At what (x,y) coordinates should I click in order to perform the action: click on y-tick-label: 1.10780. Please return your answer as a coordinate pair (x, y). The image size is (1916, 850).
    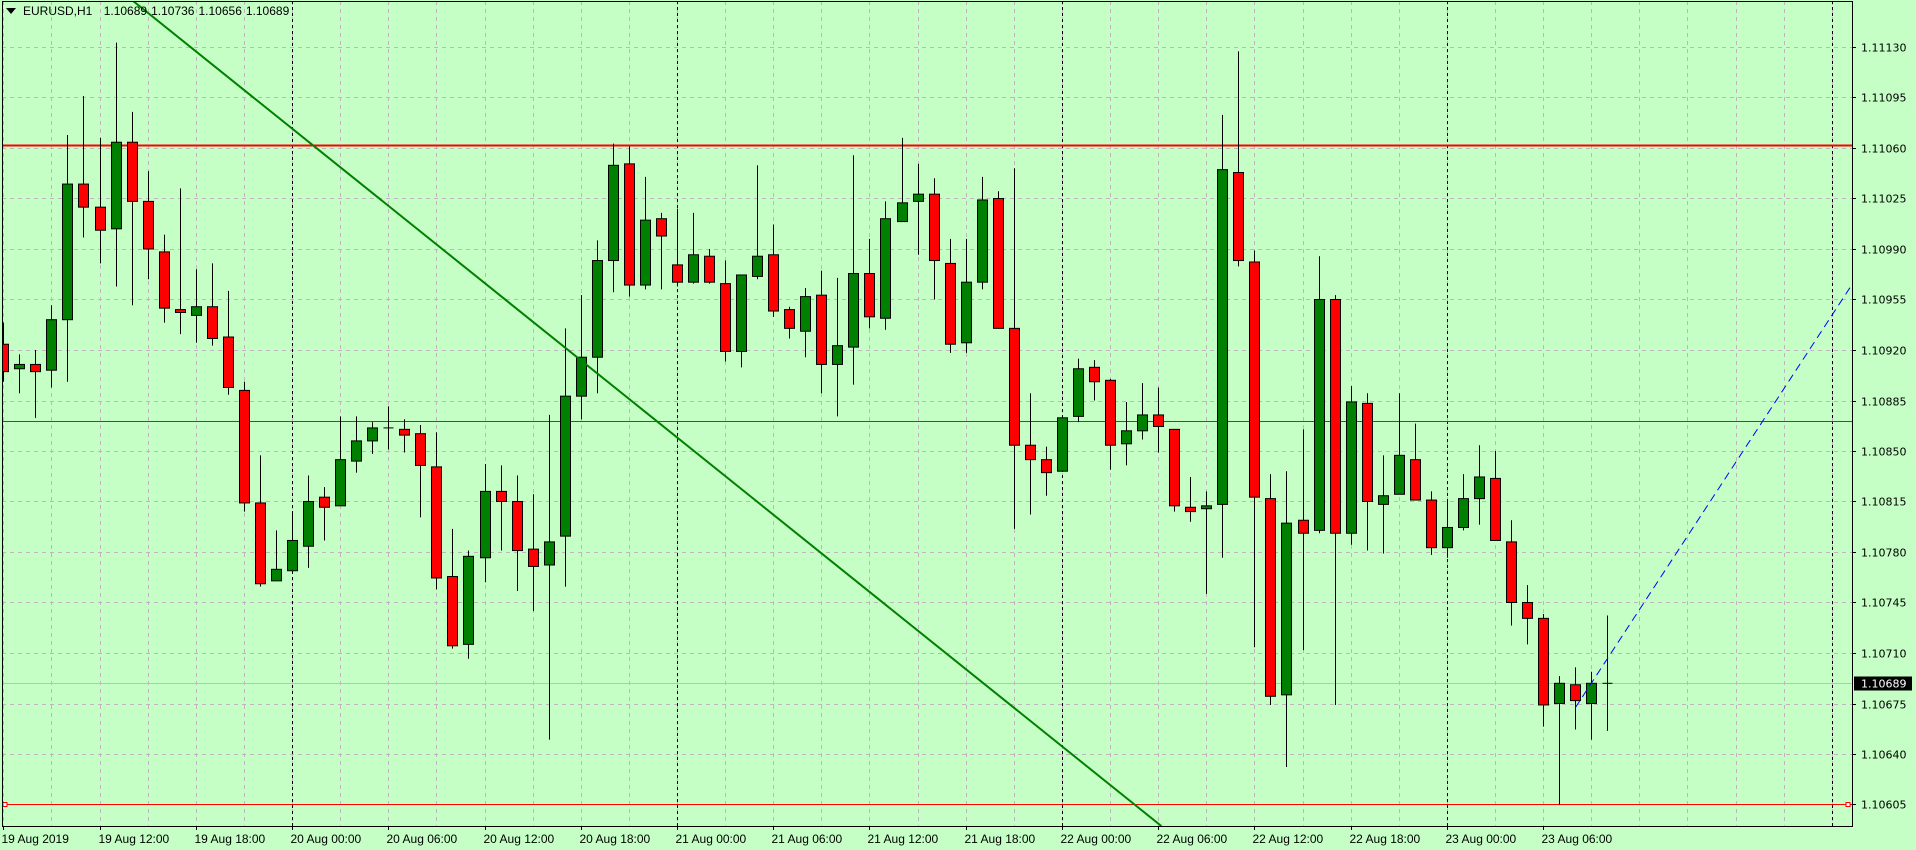
    Looking at the image, I should click on (1884, 553).